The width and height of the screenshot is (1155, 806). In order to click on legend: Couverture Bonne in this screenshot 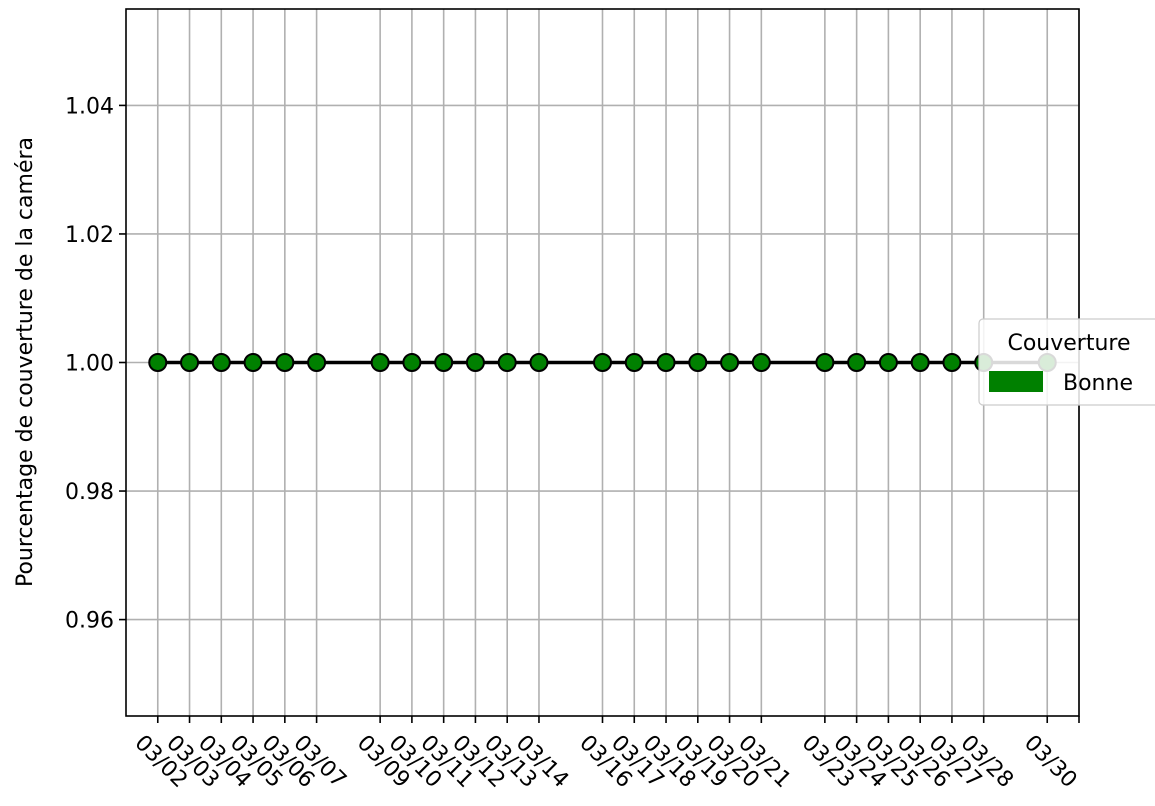, I will do `click(1066, 362)`.